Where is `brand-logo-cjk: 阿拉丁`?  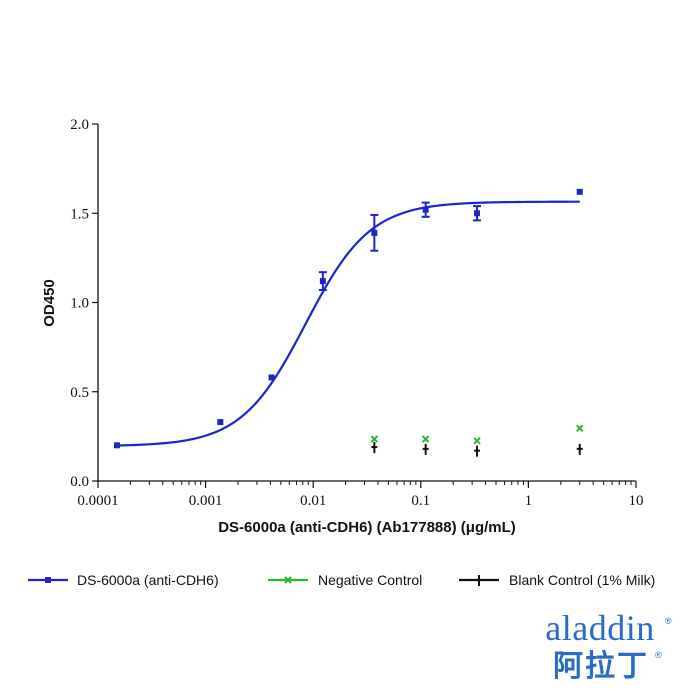 brand-logo-cjk: 阿拉丁 is located at coordinates (601, 666).